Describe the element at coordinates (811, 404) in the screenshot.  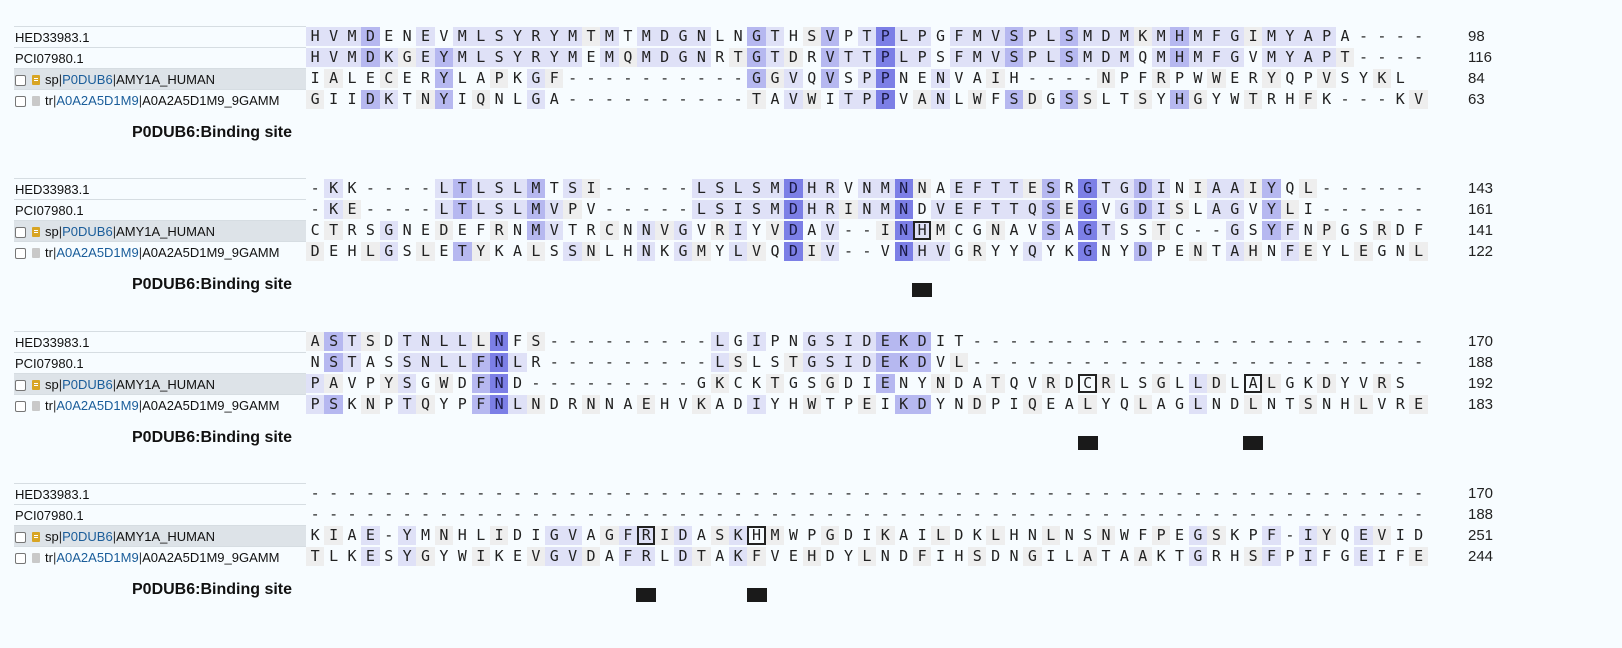
I see `residue: W` at that location.